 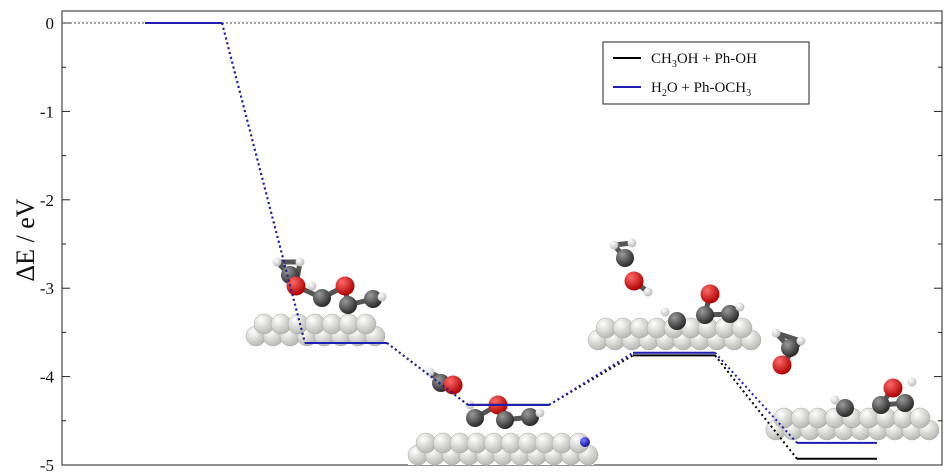 What do you see at coordinates (47, 111) in the screenshot?
I see `y-tick-label: -1` at bounding box center [47, 111].